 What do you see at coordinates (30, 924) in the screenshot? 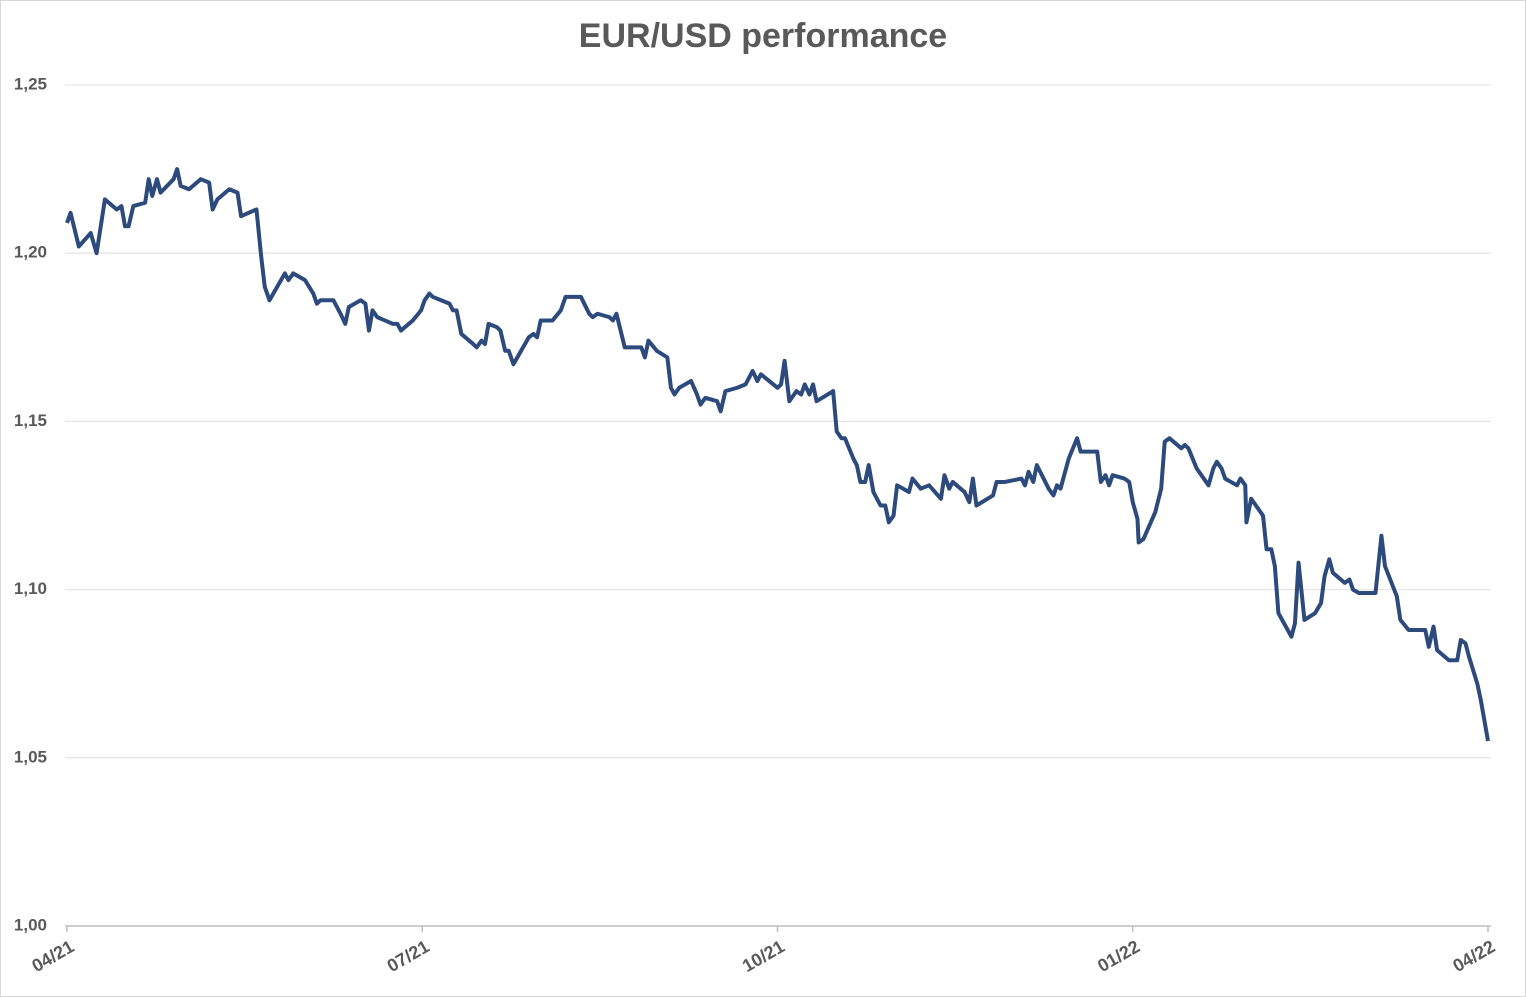
I see `y-tick-label: 1,00` at bounding box center [30, 924].